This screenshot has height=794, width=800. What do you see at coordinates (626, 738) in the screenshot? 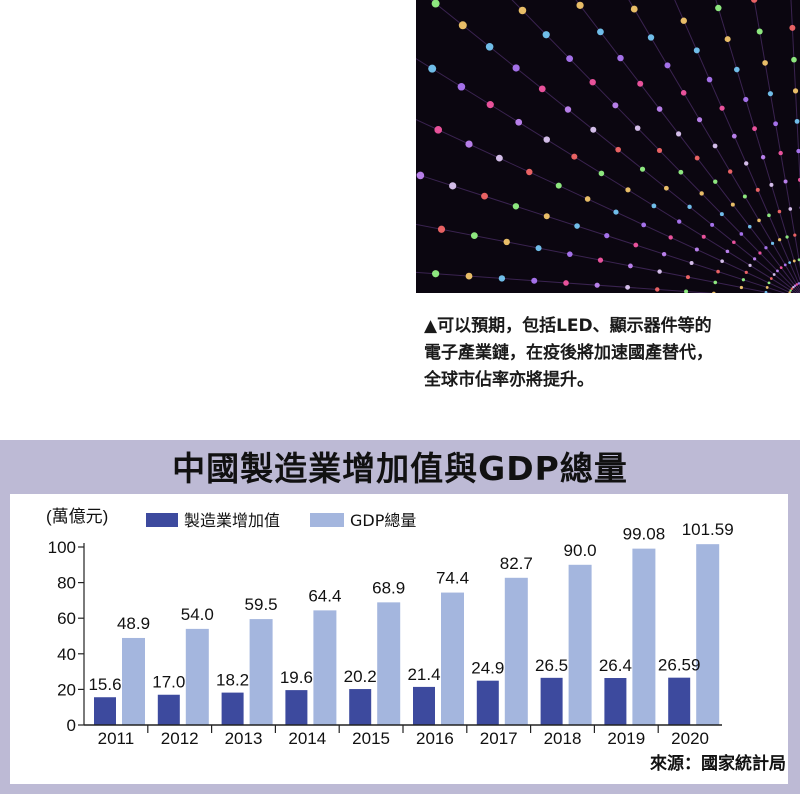
I see `x-tick-label: 2019` at bounding box center [626, 738].